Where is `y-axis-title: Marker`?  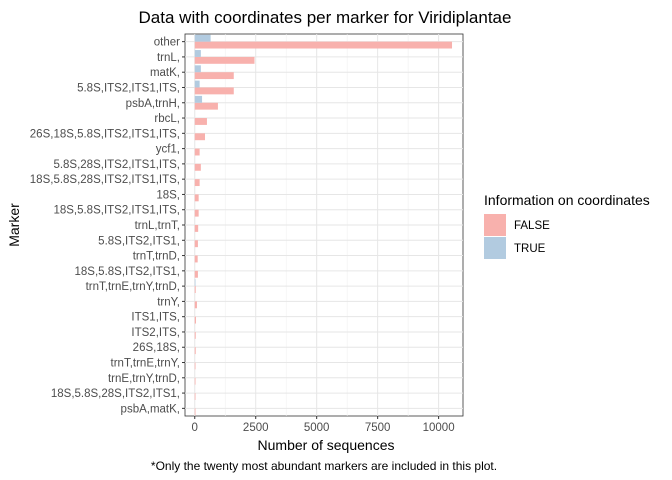 y-axis-title: Marker is located at coordinates (14, 225).